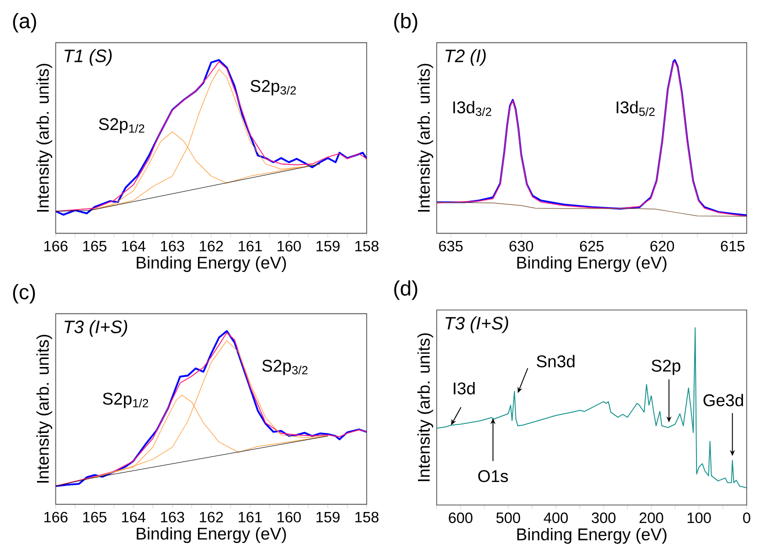 Image resolution: width=763 pixels, height=555 pixels. Describe the element at coordinates (464, 388) in the screenshot. I see `annotation: I3d` at that location.